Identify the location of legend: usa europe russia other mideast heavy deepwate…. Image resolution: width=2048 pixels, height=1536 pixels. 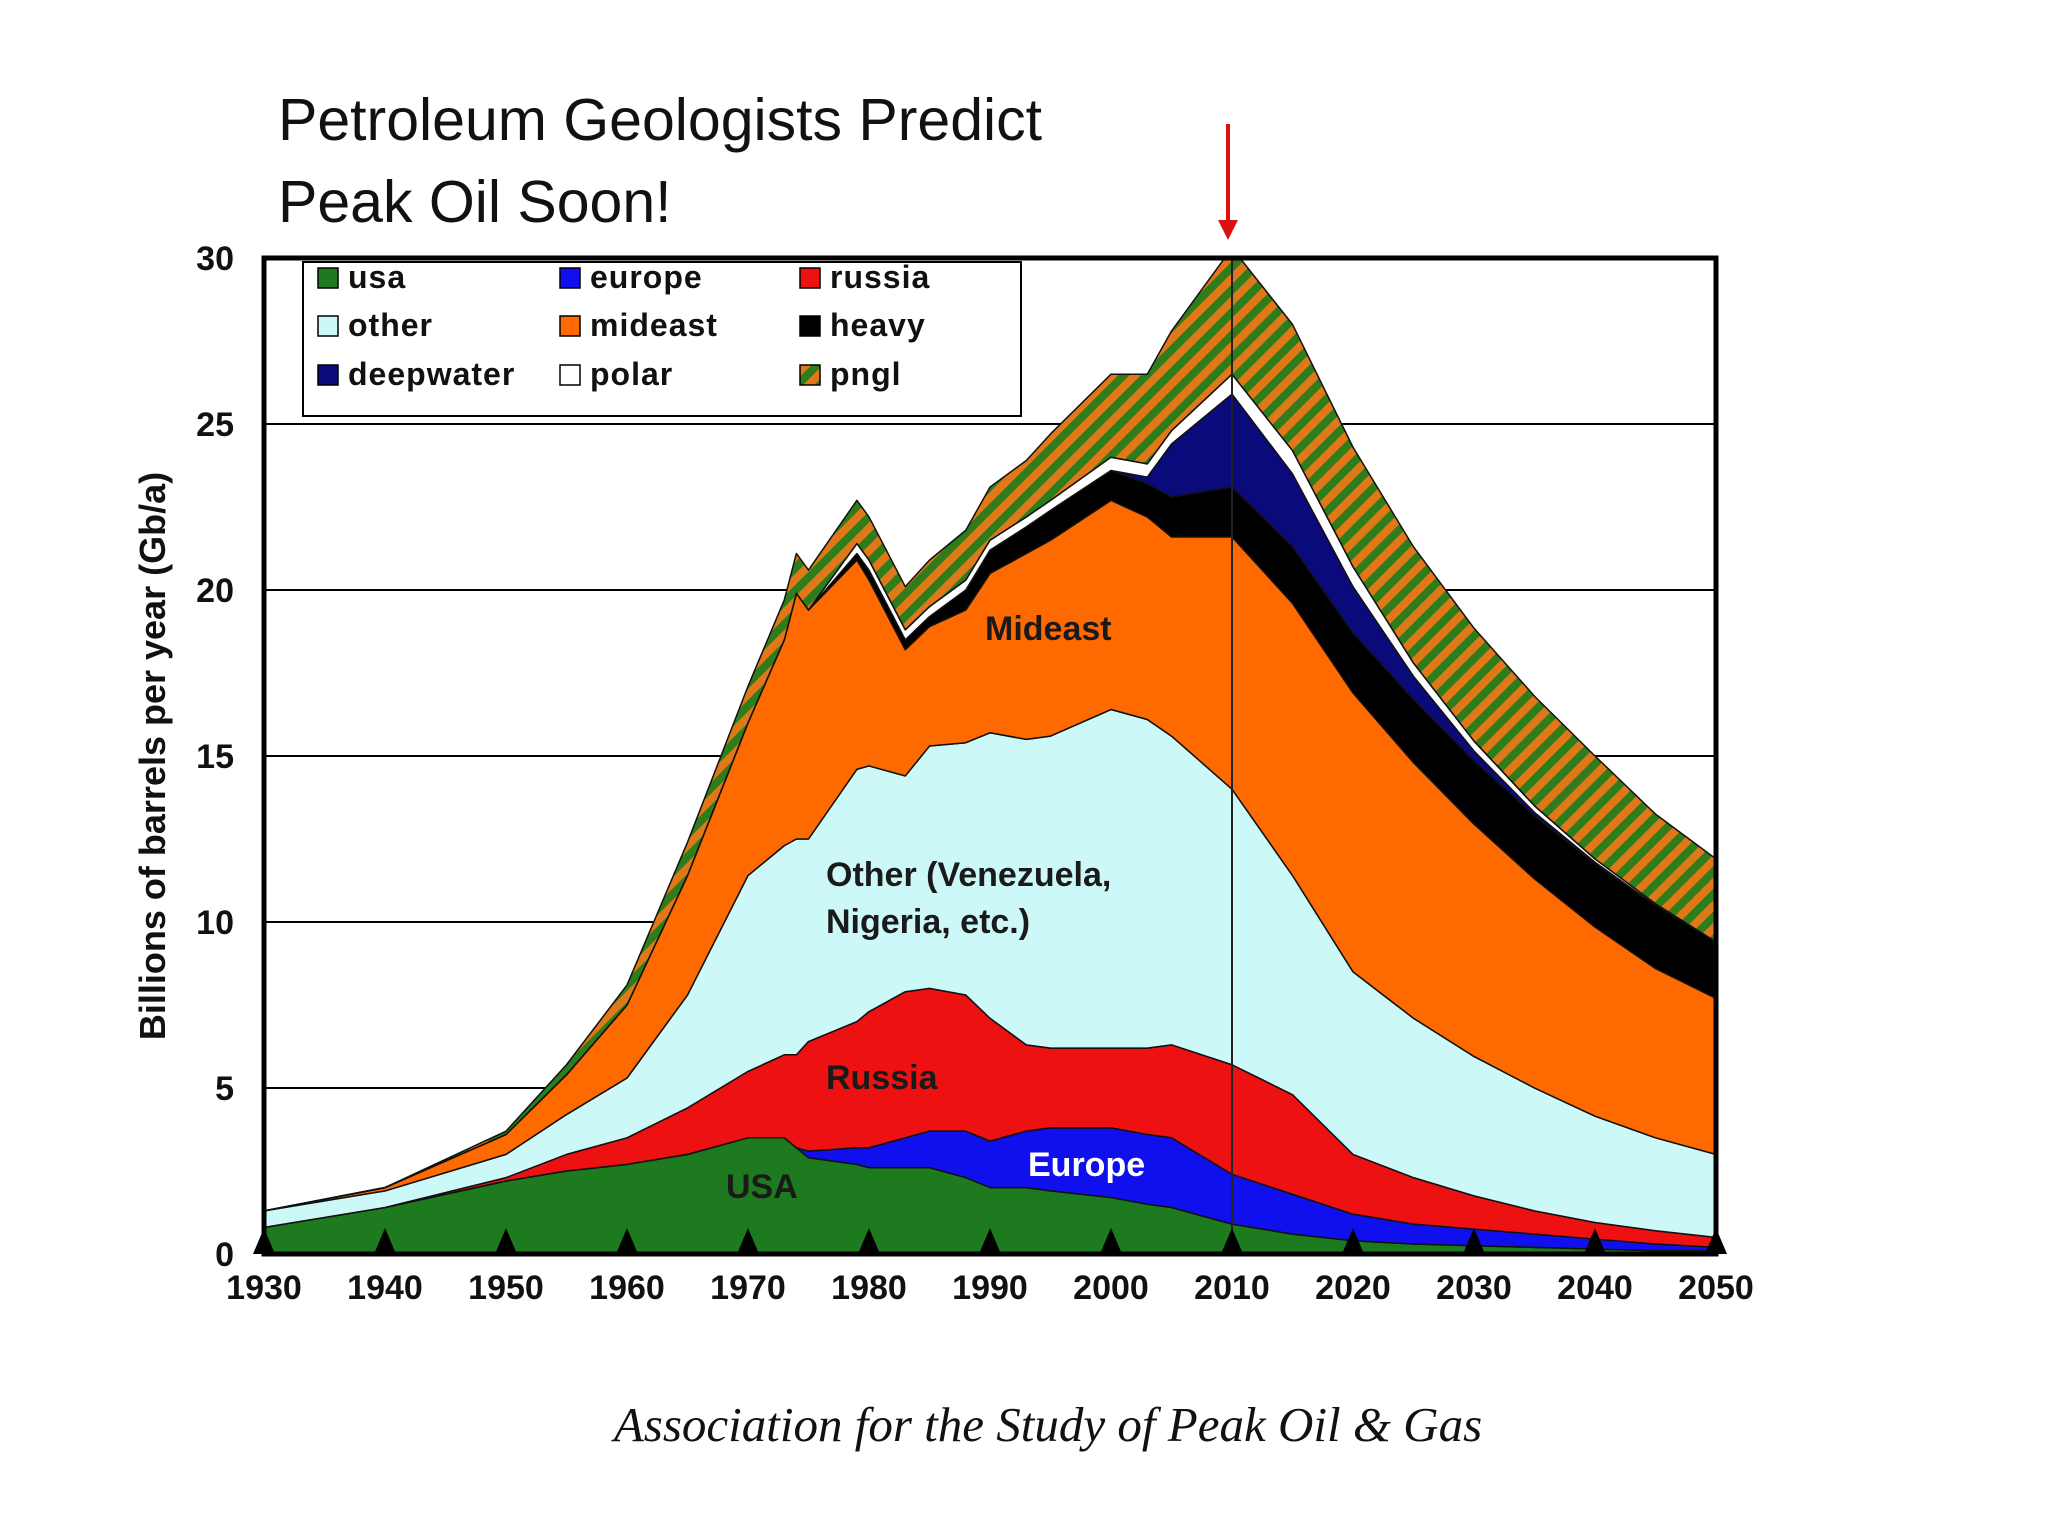
(662, 338).